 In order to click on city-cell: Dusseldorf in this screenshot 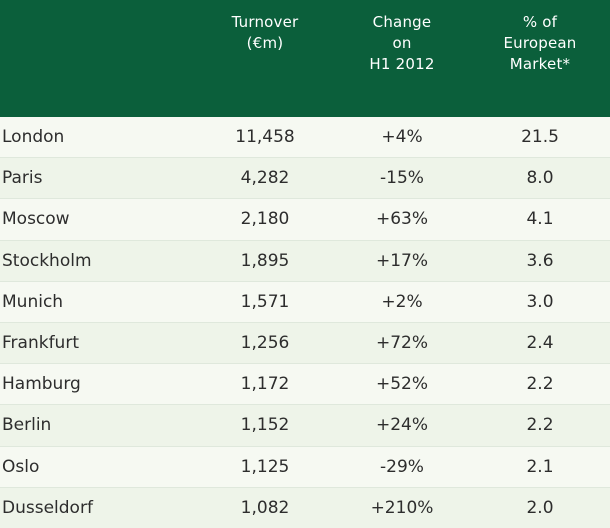, I will do `click(47, 507)`.